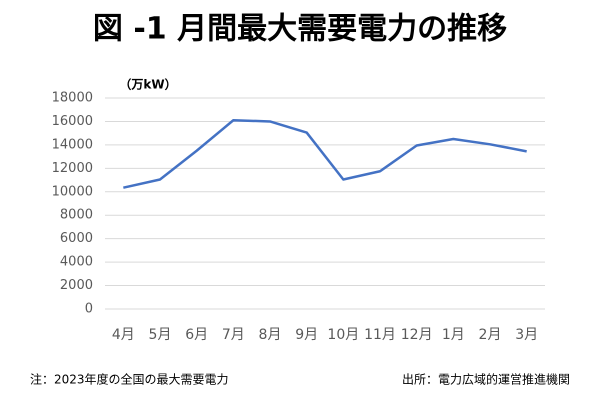  What do you see at coordinates (76, 285) in the screenshot?
I see `y-tick-label: 2000` at bounding box center [76, 285].